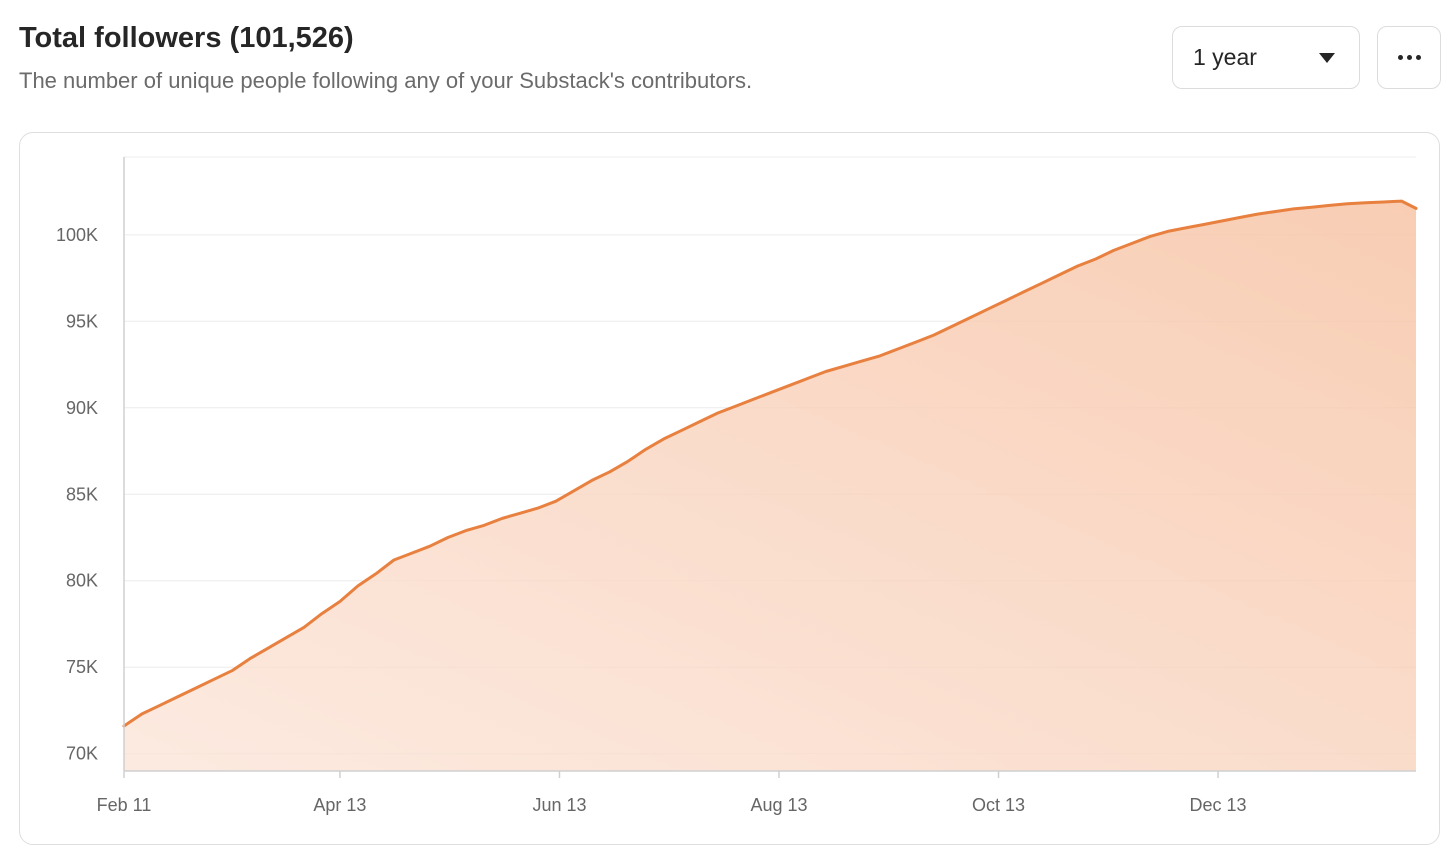 Image resolution: width=1456 pixels, height=860 pixels. I want to click on x-tick-label: Apr 13, so click(339, 805).